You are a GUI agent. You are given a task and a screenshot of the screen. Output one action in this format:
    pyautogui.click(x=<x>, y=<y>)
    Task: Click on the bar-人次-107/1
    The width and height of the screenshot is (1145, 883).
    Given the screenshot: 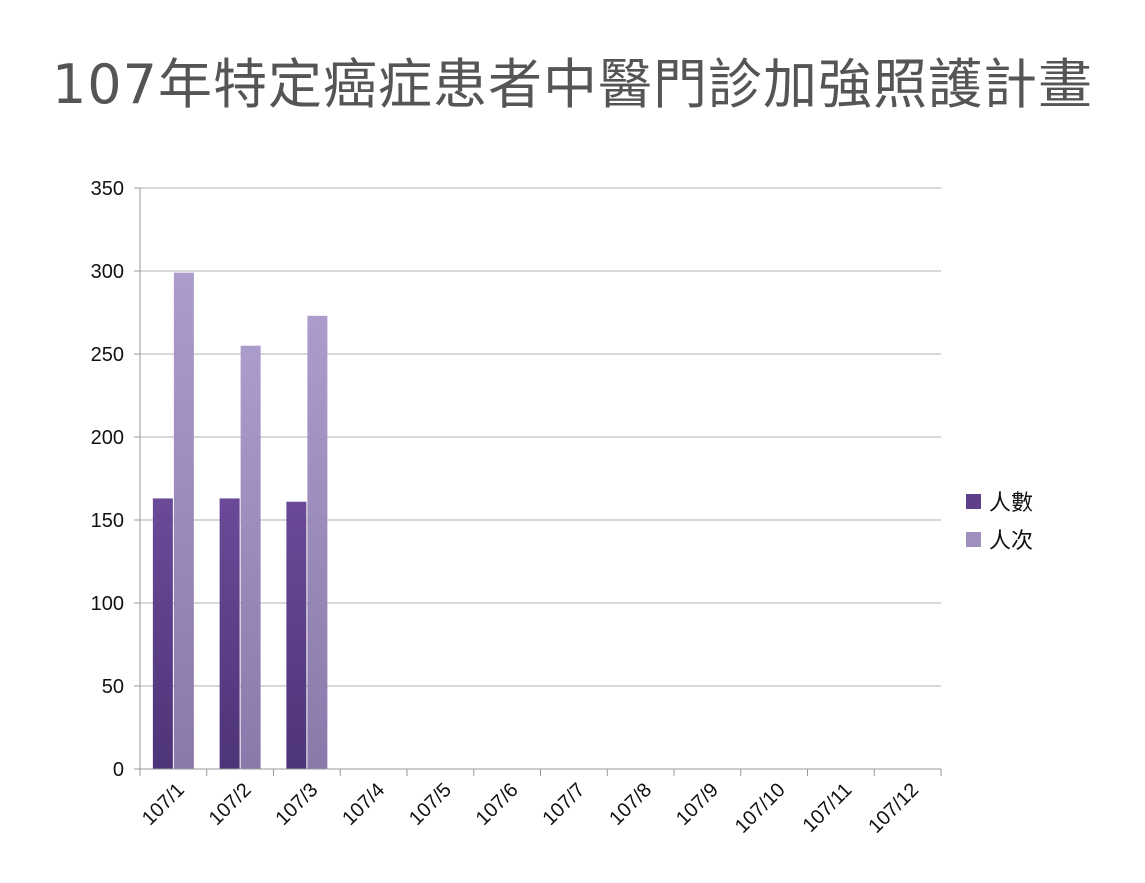 What is the action you would take?
    pyautogui.click(x=183, y=520)
    